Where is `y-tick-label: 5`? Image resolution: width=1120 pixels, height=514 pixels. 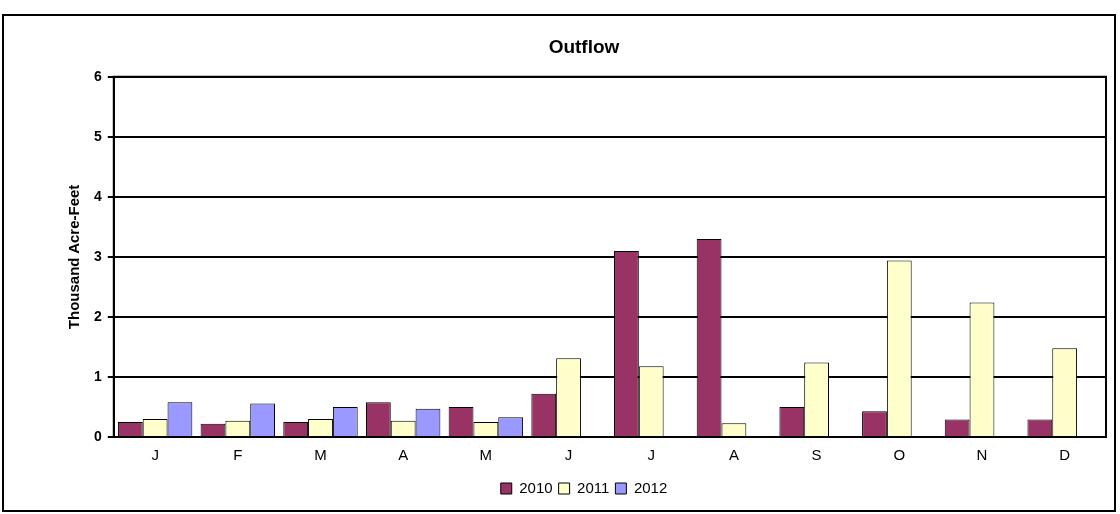
y-tick-label: 5 is located at coordinates (97, 135).